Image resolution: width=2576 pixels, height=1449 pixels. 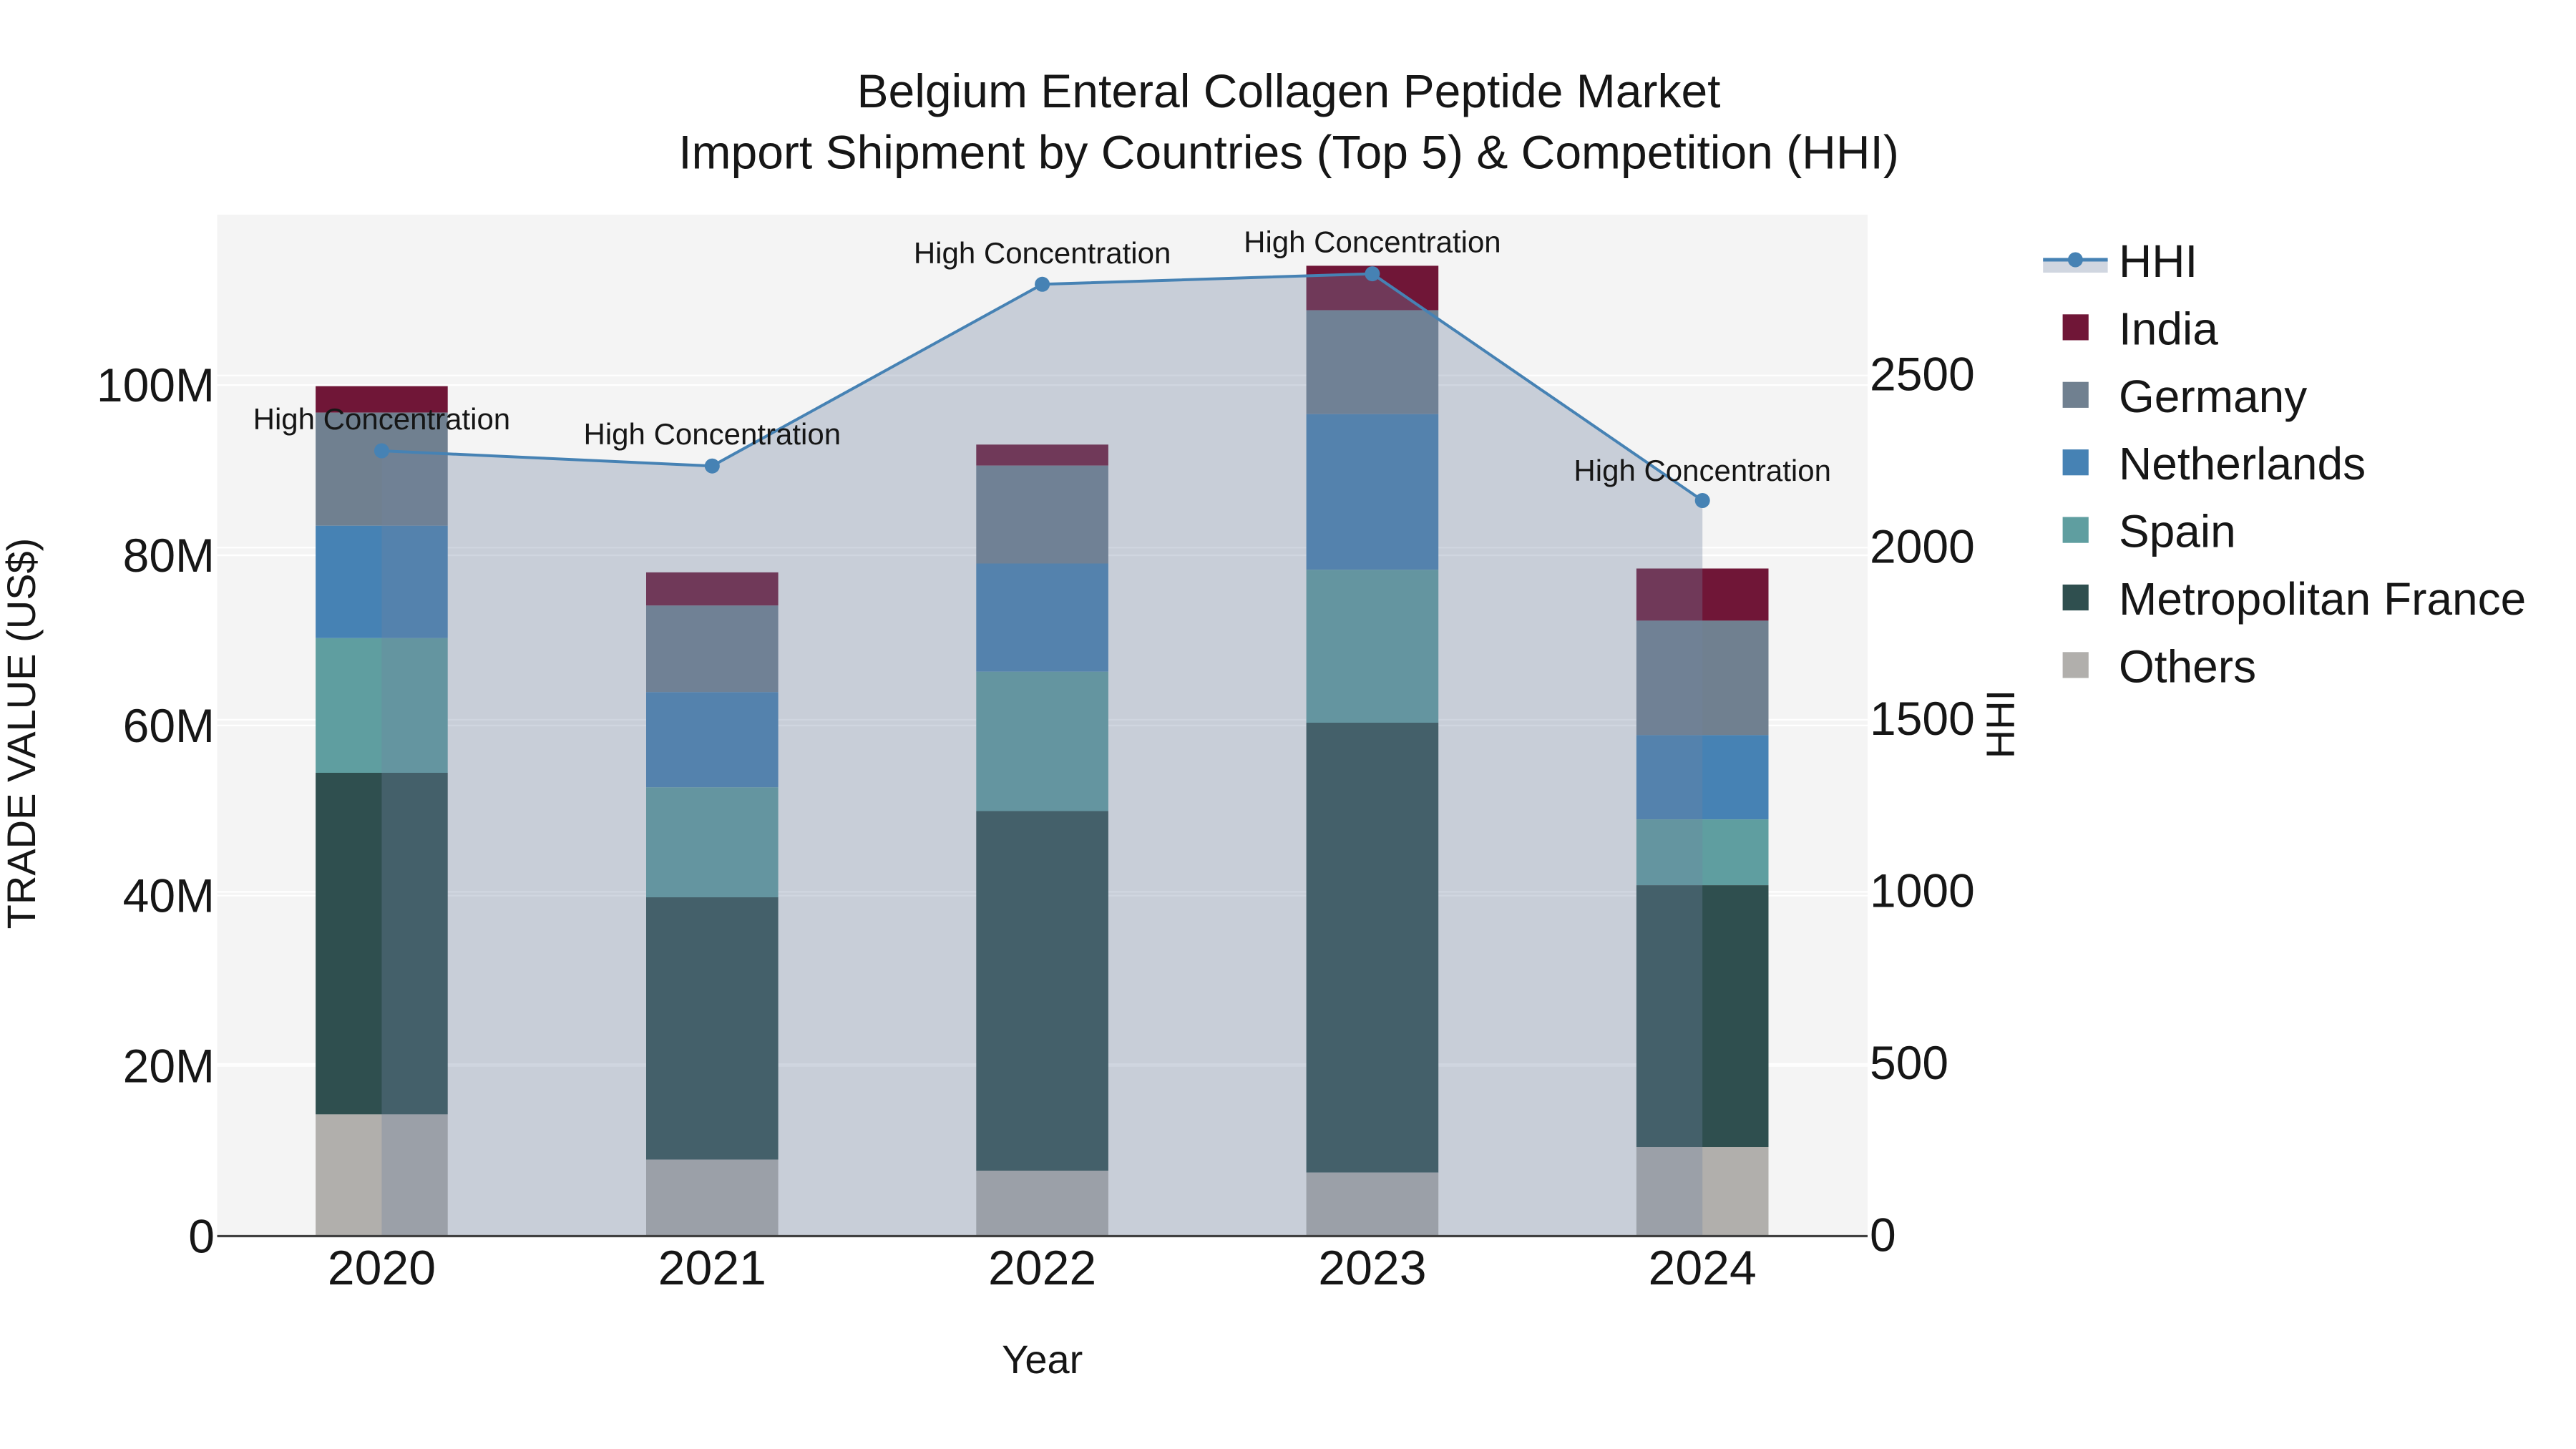 What do you see at coordinates (1922, 545) in the screenshot?
I see `svg-text: 2000` at bounding box center [1922, 545].